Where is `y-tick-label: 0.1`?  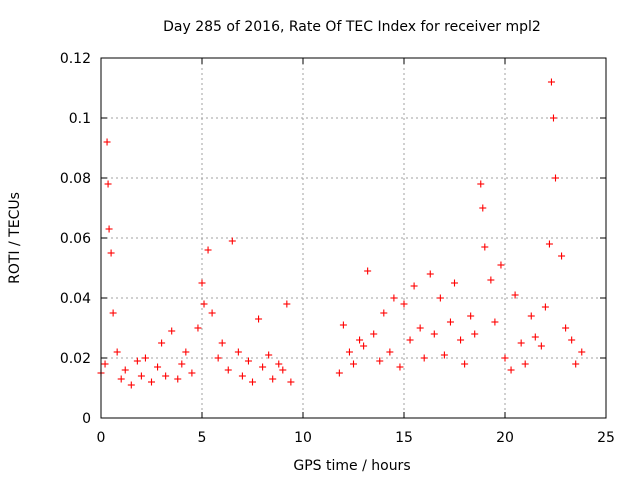
y-tick-label: 0.1 is located at coordinates (80, 119).